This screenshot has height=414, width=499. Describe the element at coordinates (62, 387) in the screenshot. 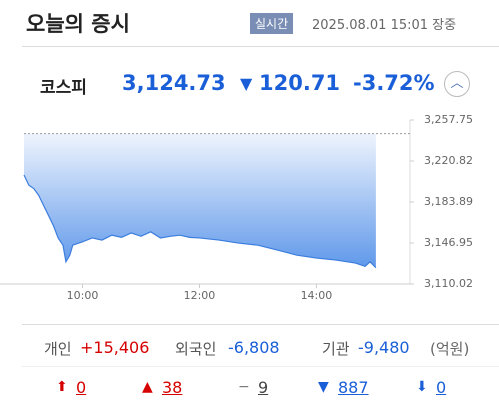

I see `breadth-icon: ⬆` at that location.